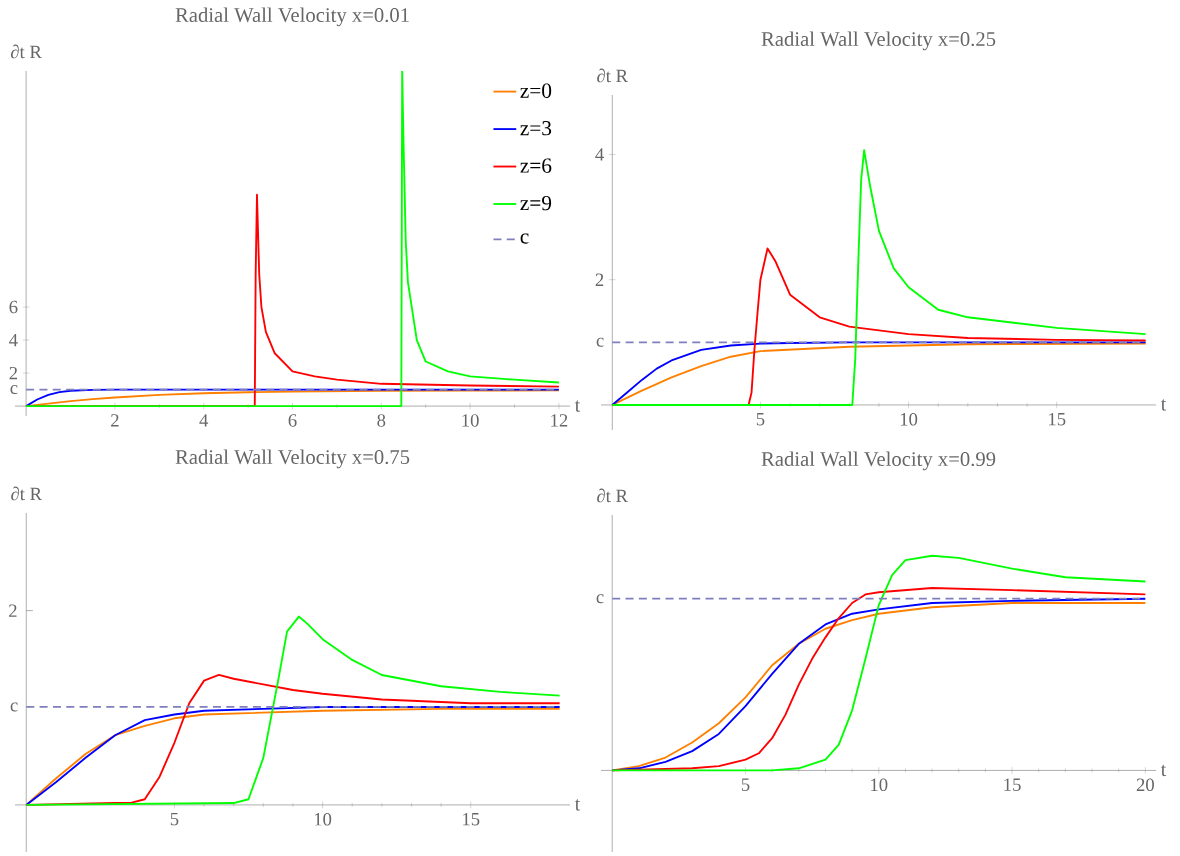 This screenshot has height=856, width=1180. Describe the element at coordinates (381, 420) in the screenshot. I see `x-tick-label: 8` at that location.